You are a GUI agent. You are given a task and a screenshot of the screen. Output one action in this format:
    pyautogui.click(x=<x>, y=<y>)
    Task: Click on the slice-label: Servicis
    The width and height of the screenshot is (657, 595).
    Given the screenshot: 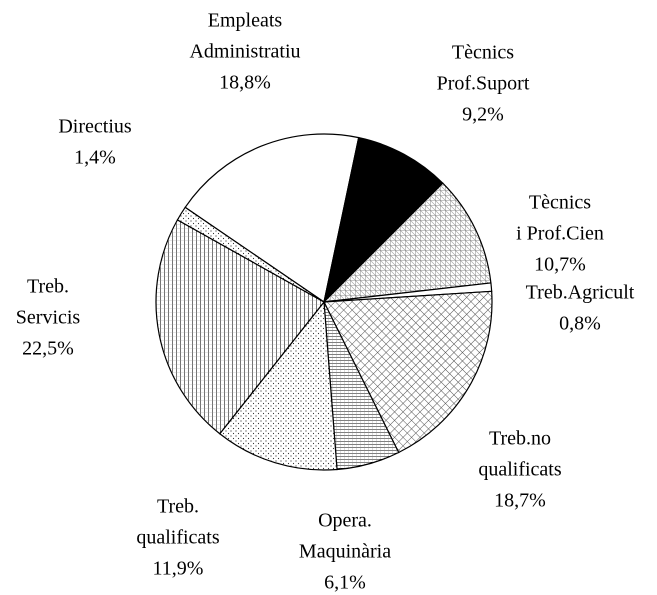 What is the action you would take?
    pyautogui.click(x=48, y=318)
    